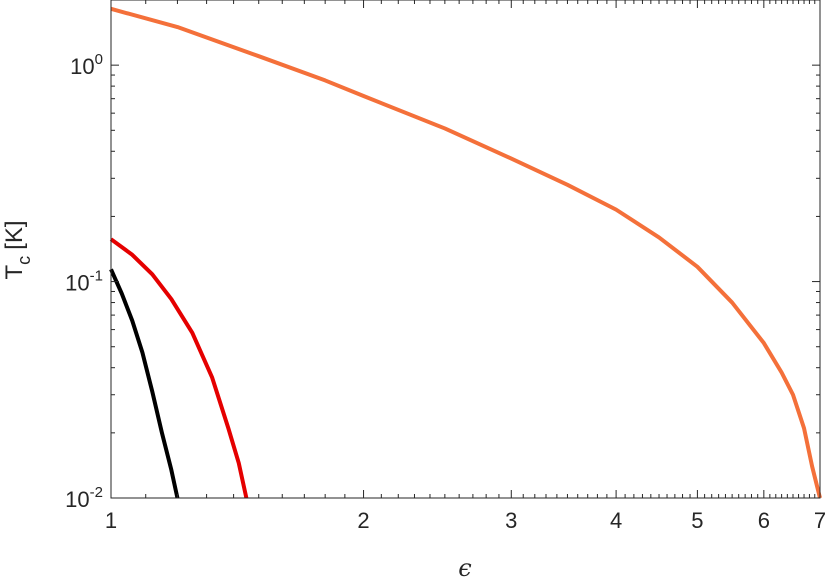  Describe the element at coordinates (820, 520) in the screenshot. I see `x-tick-label: 7` at that location.